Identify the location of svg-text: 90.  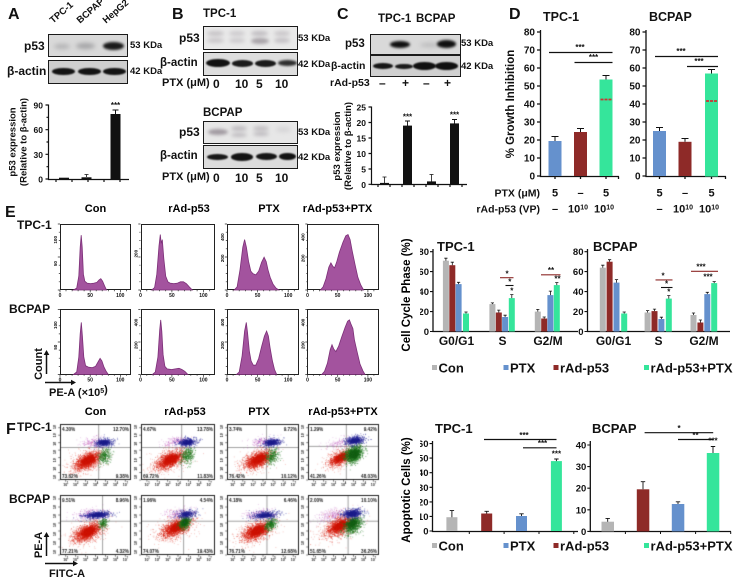
(39, 106).